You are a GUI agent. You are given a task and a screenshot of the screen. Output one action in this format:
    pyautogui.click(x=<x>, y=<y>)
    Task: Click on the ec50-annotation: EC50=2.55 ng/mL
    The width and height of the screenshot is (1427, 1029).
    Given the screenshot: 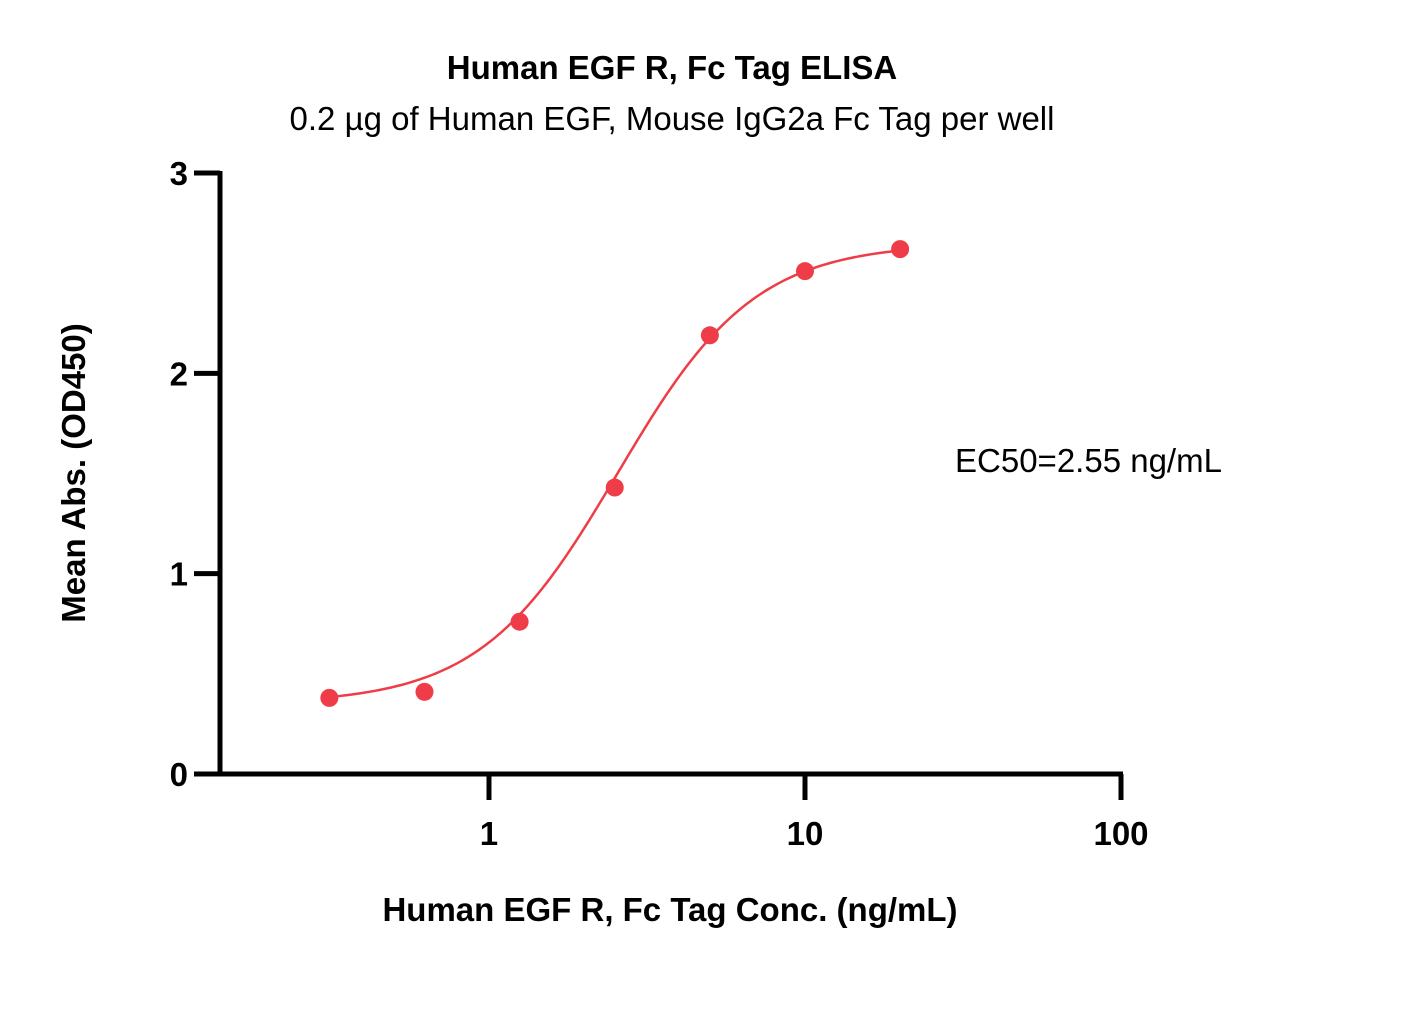 What is the action you would take?
    pyautogui.click(x=1088, y=460)
    